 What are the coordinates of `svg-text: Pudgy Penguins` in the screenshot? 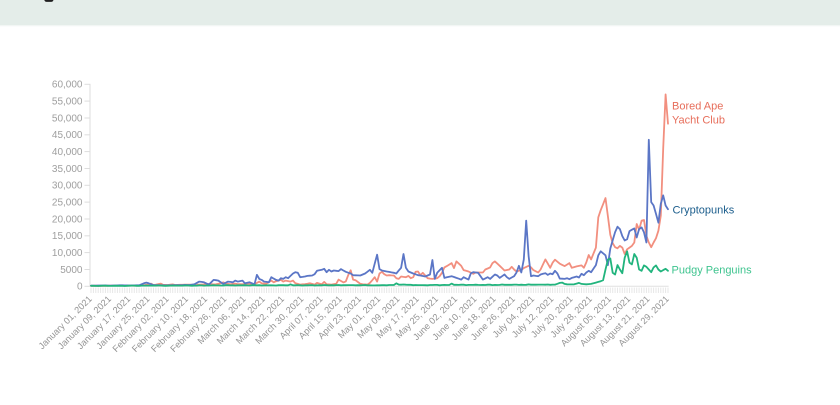 It's located at (712, 271).